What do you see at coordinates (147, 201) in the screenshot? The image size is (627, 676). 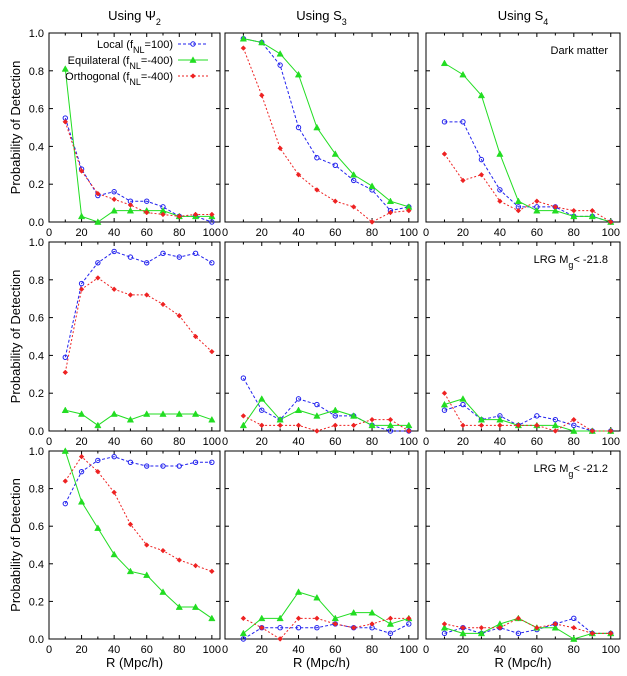 I see `data-point-local-r0c0` at bounding box center [147, 201].